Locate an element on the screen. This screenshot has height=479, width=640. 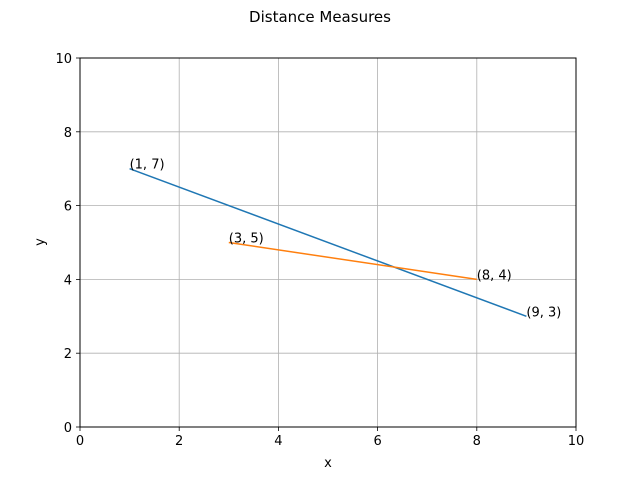
x-tick-label-4: 8 is located at coordinates (477, 441).